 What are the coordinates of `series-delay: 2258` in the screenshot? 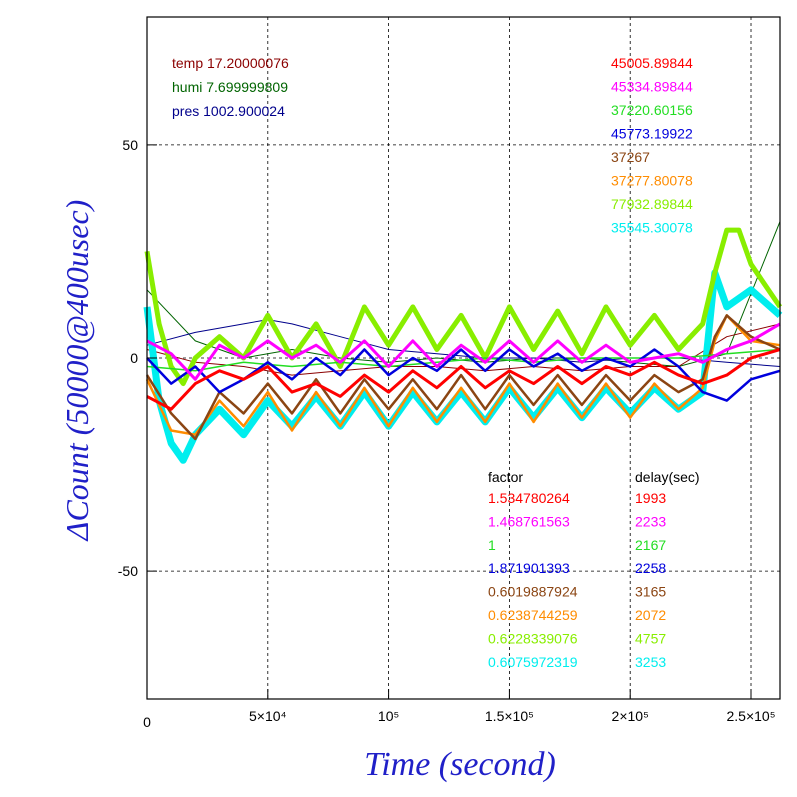 It's located at (650, 568).